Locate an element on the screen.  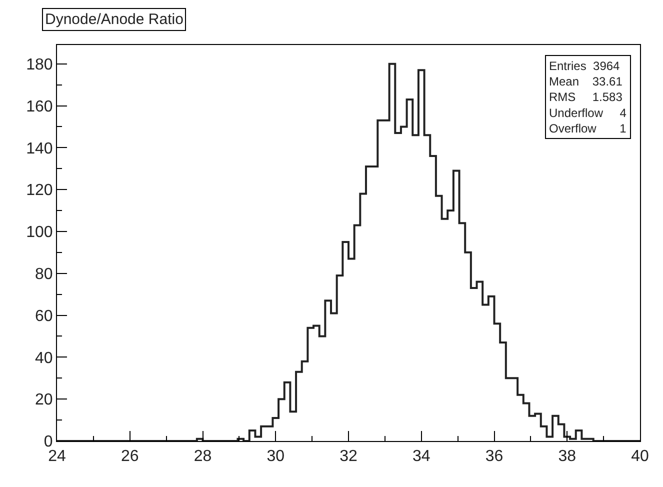
y-tick-label: 40 is located at coordinates (44, 358).